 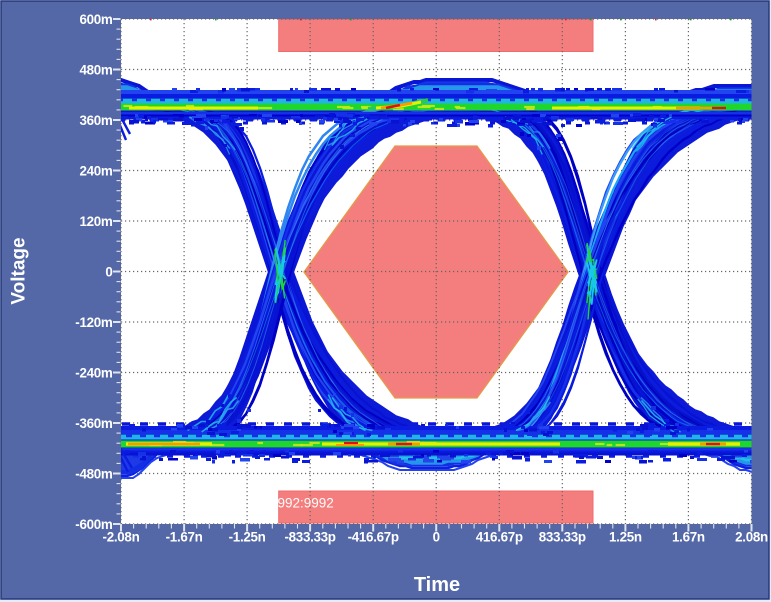 What do you see at coordinates (247, 537) in the screenshot?
I see `svg-text: -1.25n` at bounding box center [247, 537].